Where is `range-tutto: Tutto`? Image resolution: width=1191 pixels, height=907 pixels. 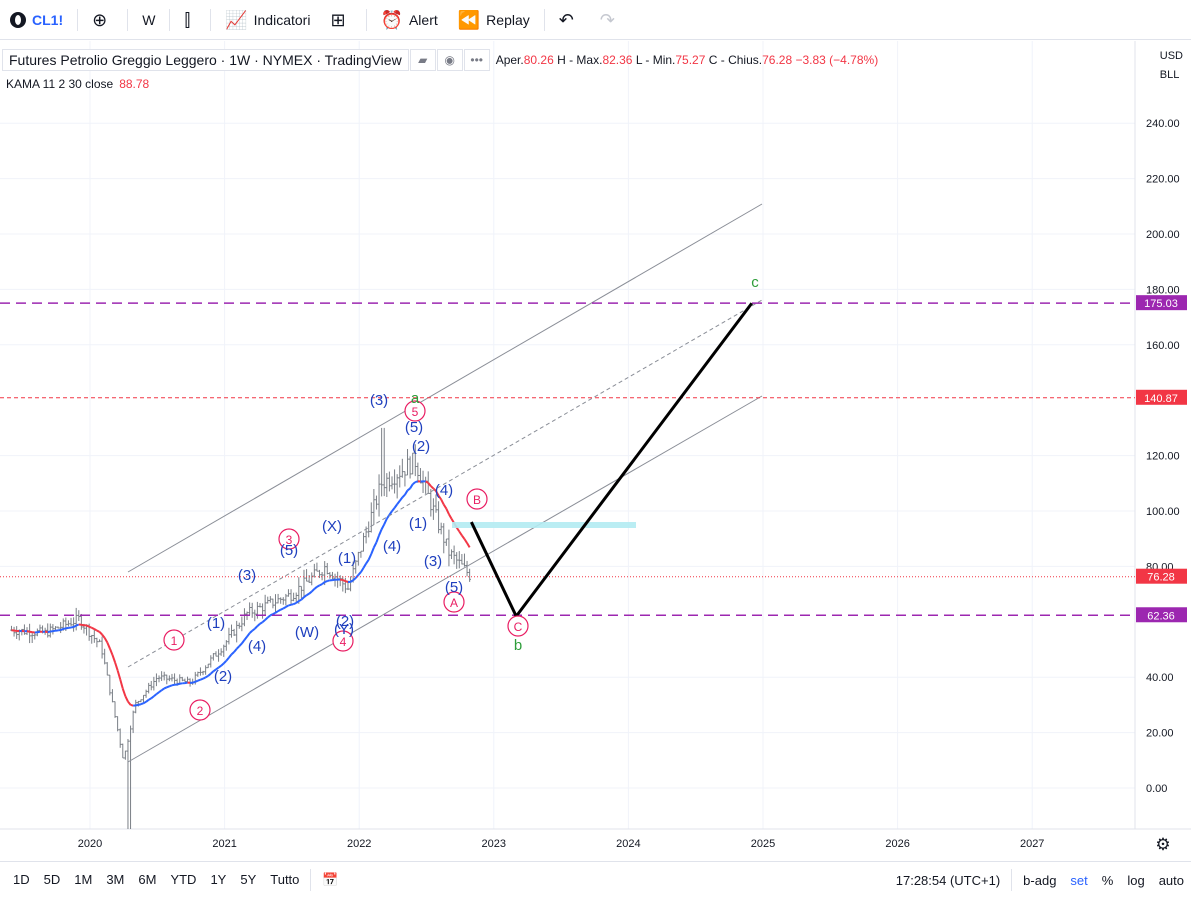
range-tutto: Tutto is located at coordinates (285, 879).